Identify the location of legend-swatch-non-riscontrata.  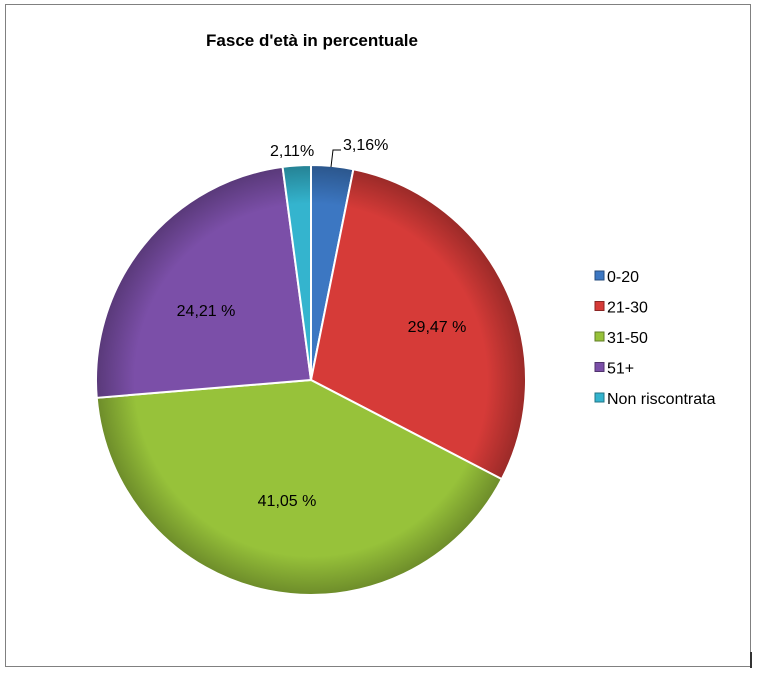
(599, 397).